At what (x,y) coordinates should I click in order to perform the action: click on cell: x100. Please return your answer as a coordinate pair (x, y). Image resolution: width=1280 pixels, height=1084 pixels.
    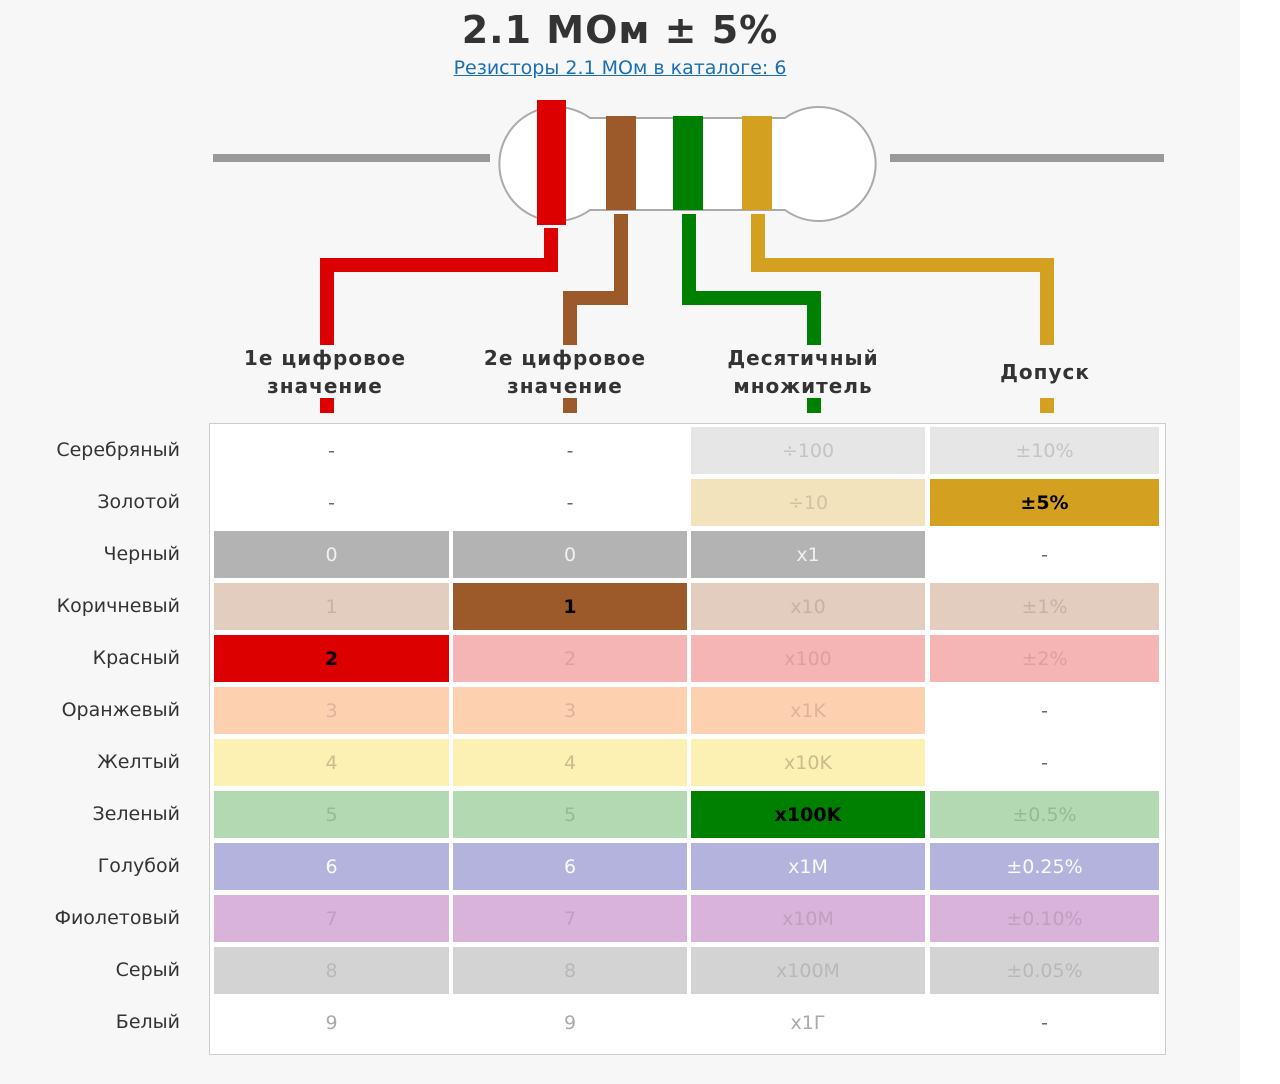
    Looking at the image, I should click on (808, 658).